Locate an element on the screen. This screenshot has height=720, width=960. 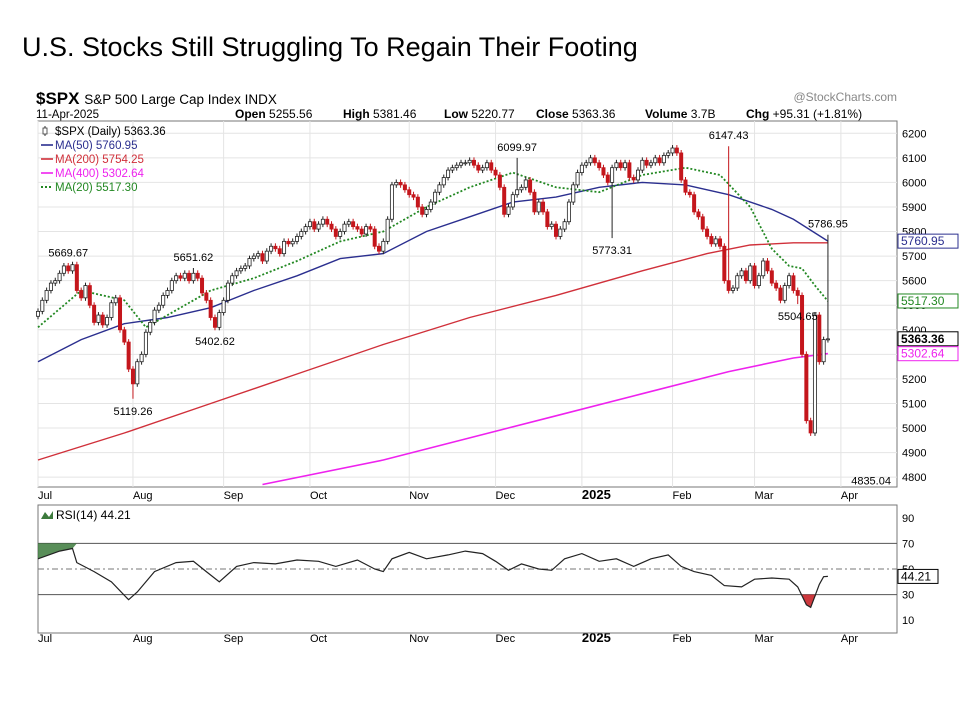
rsi-x-axis-label: Sep is located at coordinates (234, 639).